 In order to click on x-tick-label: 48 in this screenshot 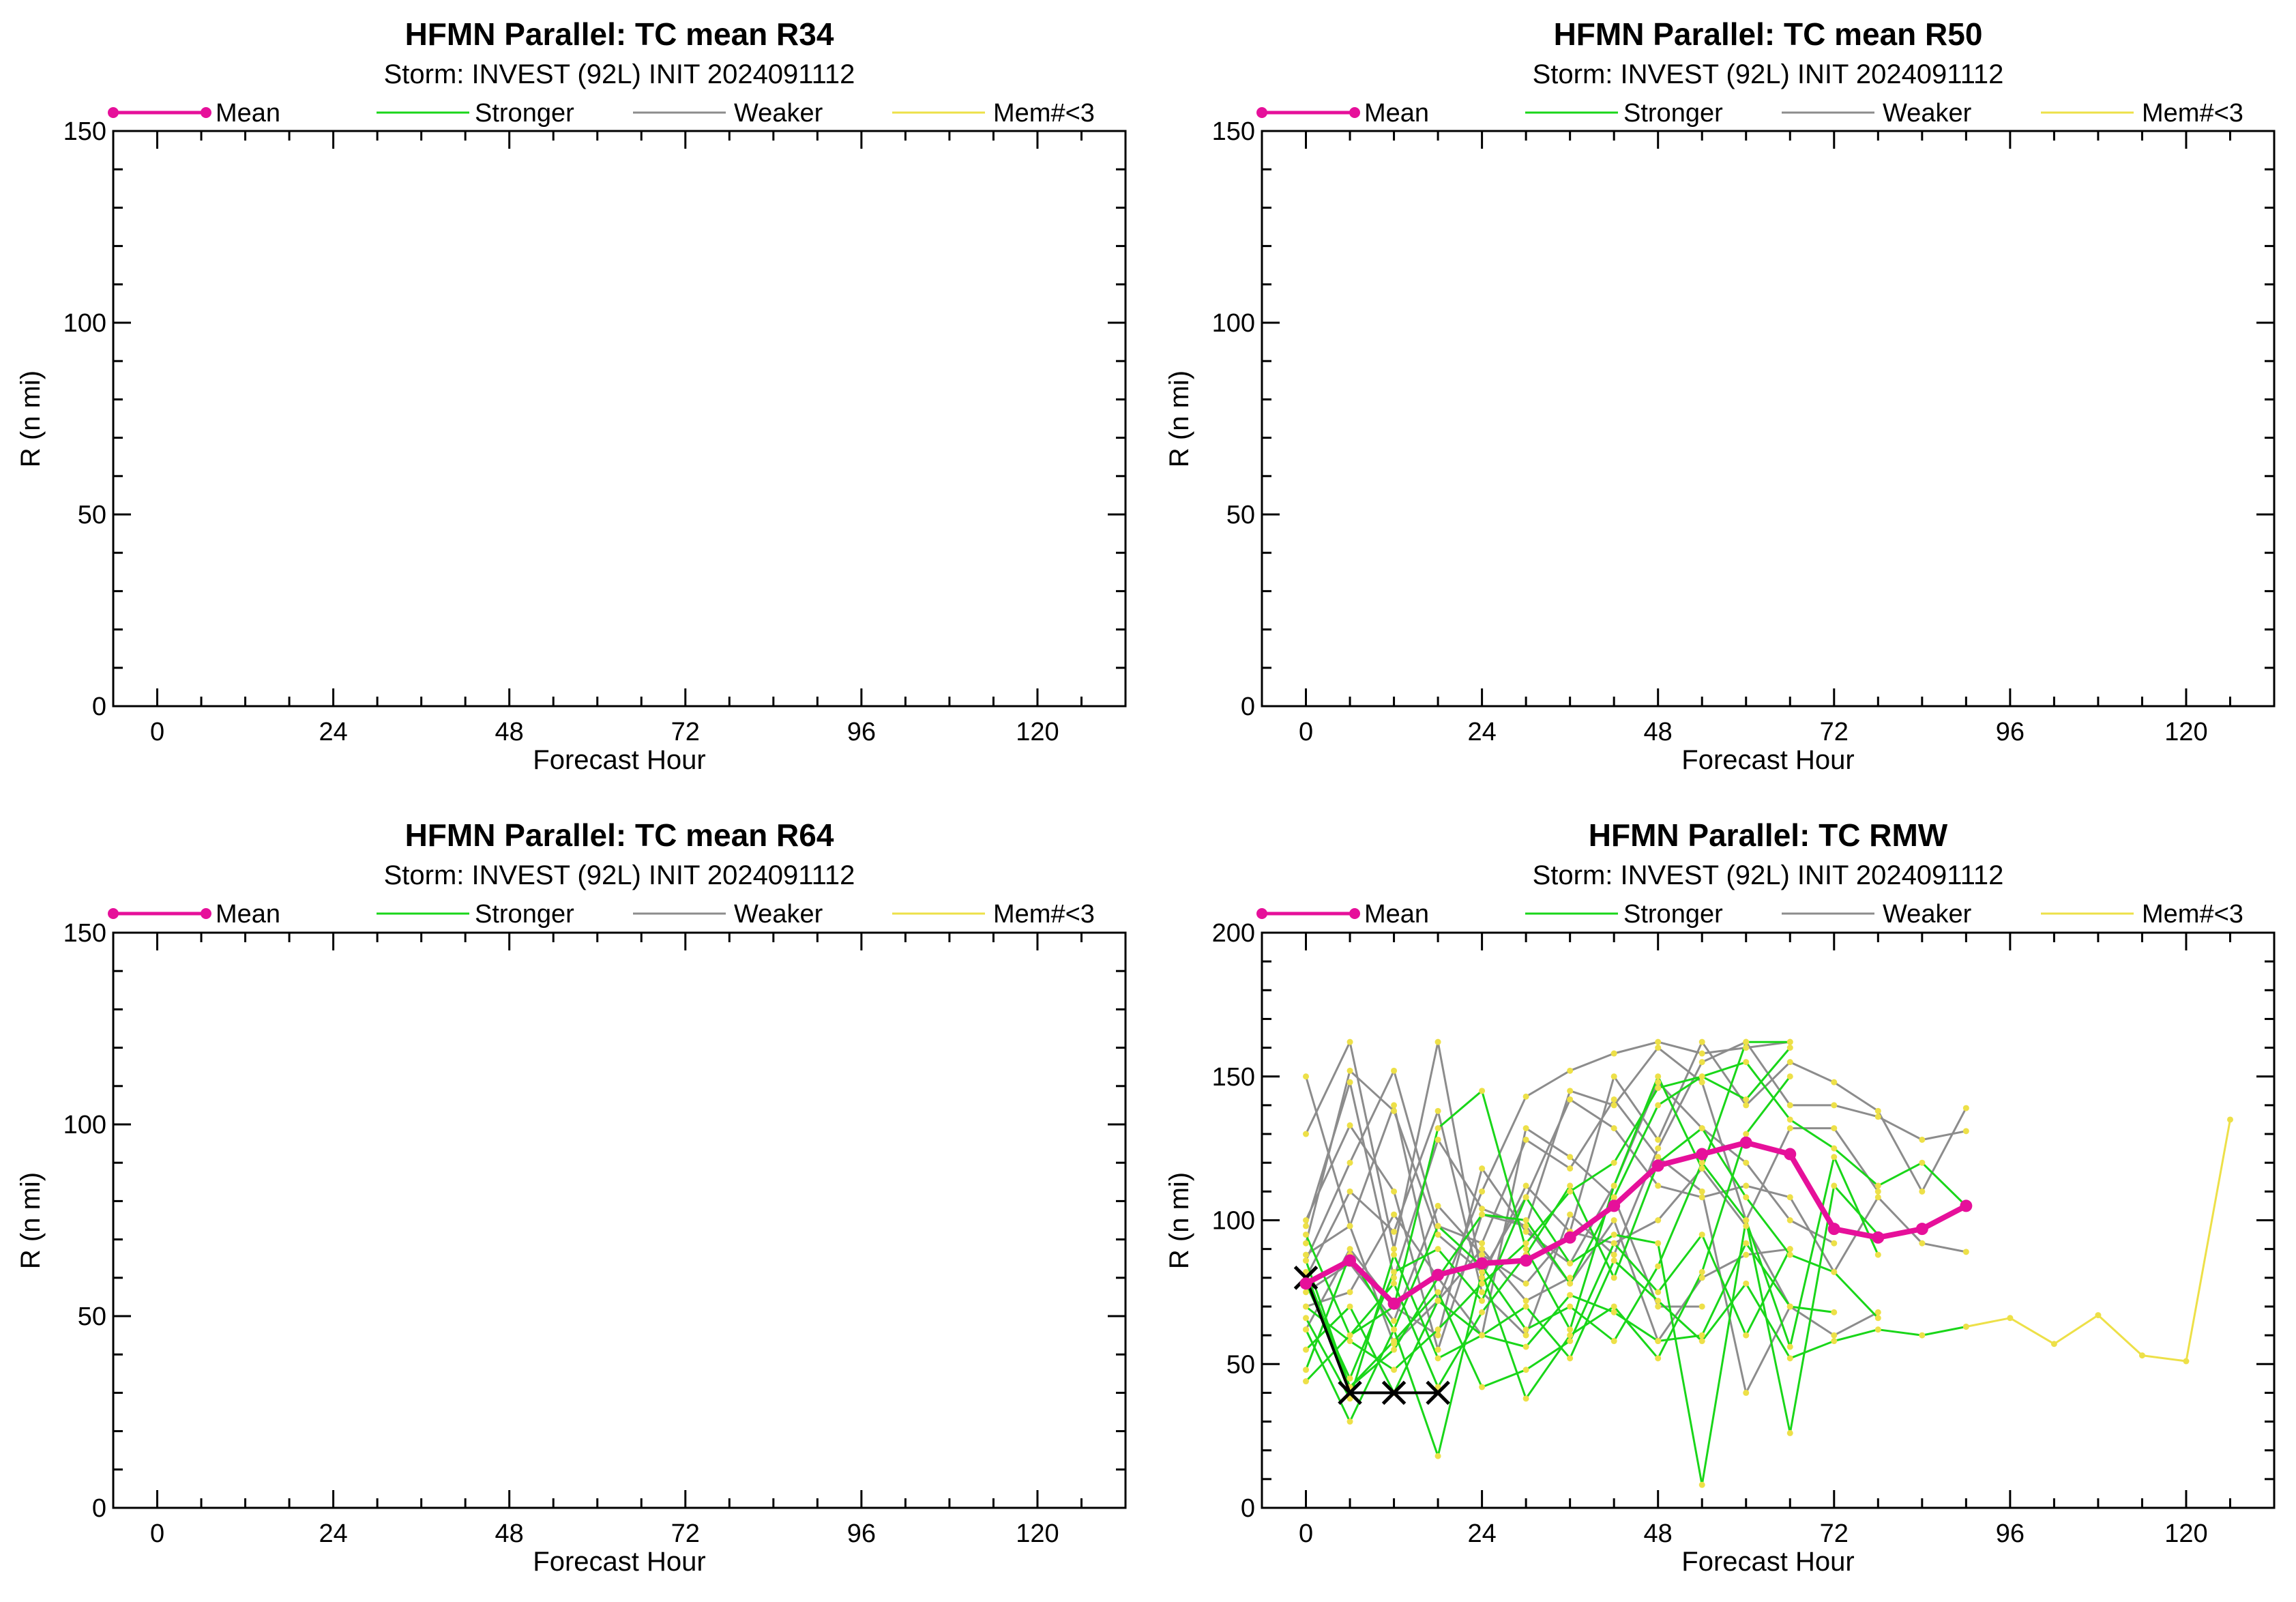, I will do `click(510, 732)`.